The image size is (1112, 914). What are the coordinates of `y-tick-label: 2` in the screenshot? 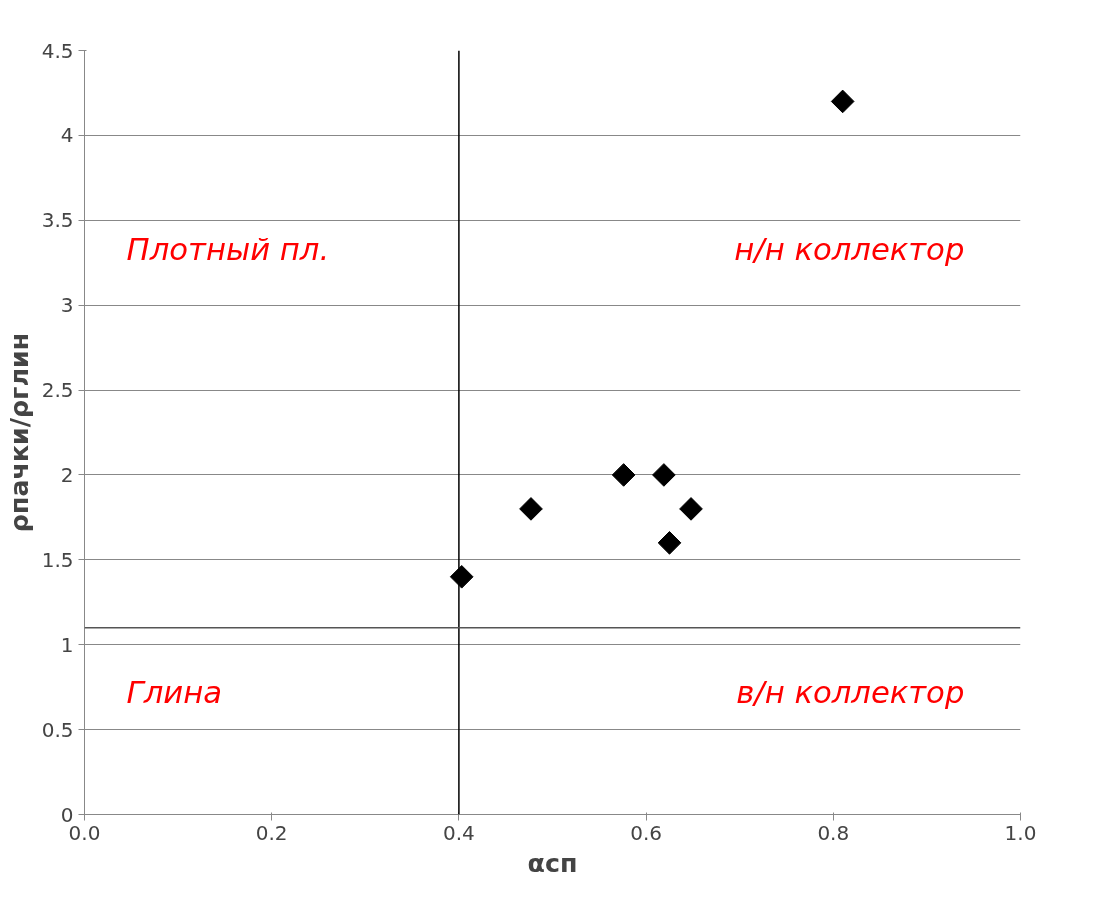 It's located at (67, 474).